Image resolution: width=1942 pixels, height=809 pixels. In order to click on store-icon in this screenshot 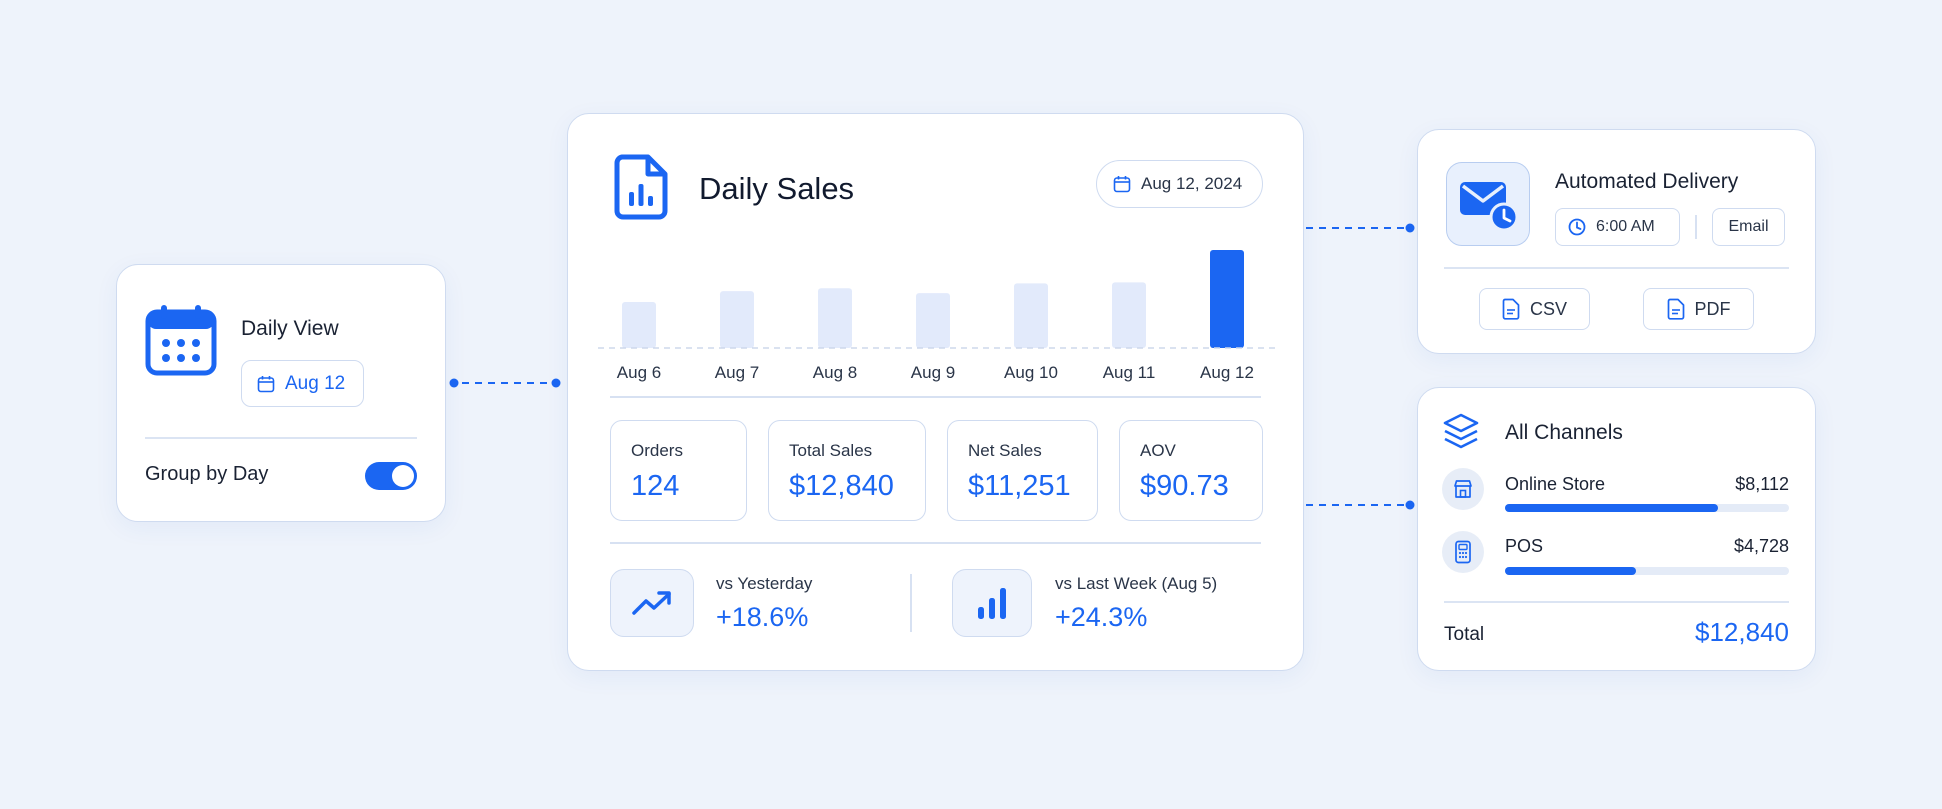, I will do `click(1463, 489)`.